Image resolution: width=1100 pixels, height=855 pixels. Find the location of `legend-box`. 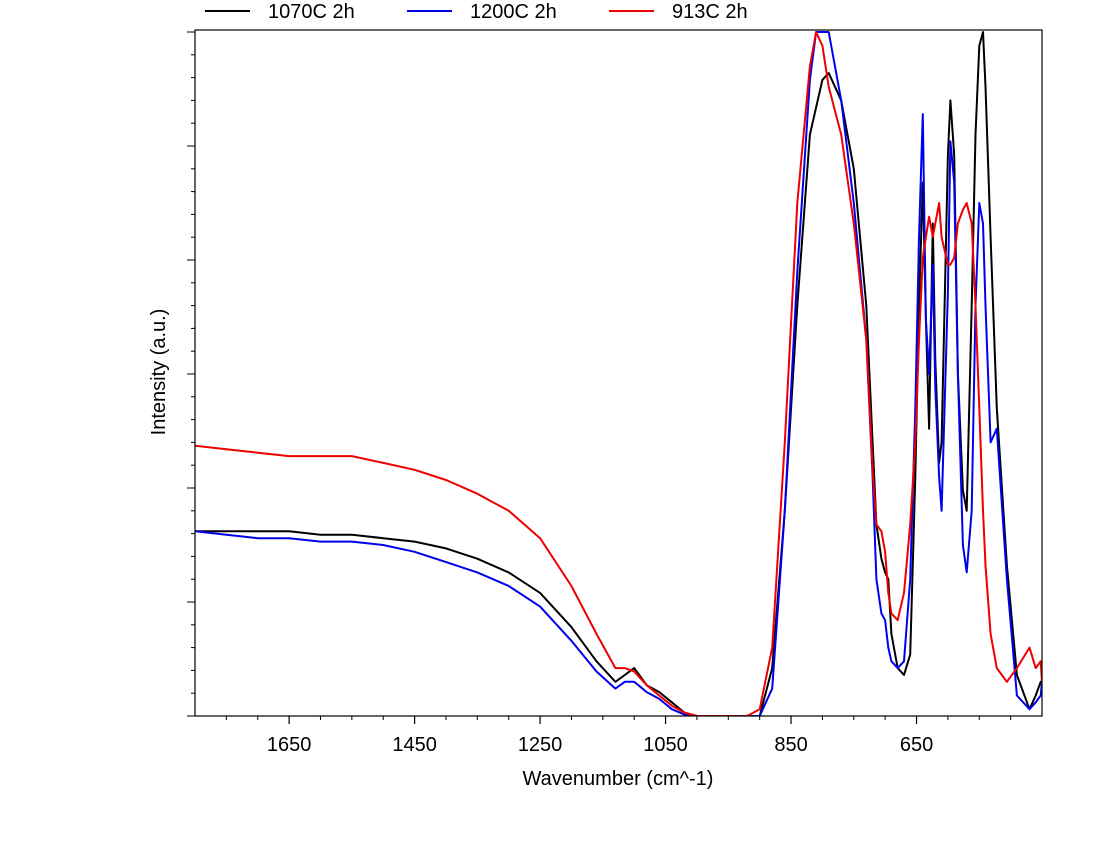

legend-box is located at coordinates (482, 13).